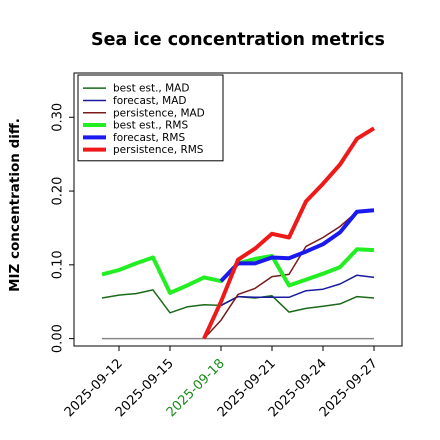  I want to click on chart-title: Sea ice concentration metrics, so click(238, 40).